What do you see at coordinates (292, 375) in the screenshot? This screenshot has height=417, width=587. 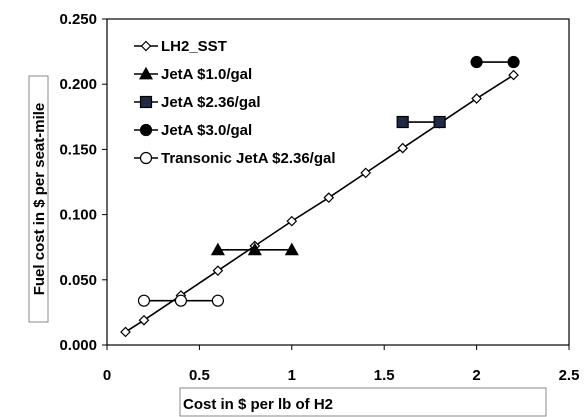 I see `x-tick-label: 1` at bounding box center [292, 375].